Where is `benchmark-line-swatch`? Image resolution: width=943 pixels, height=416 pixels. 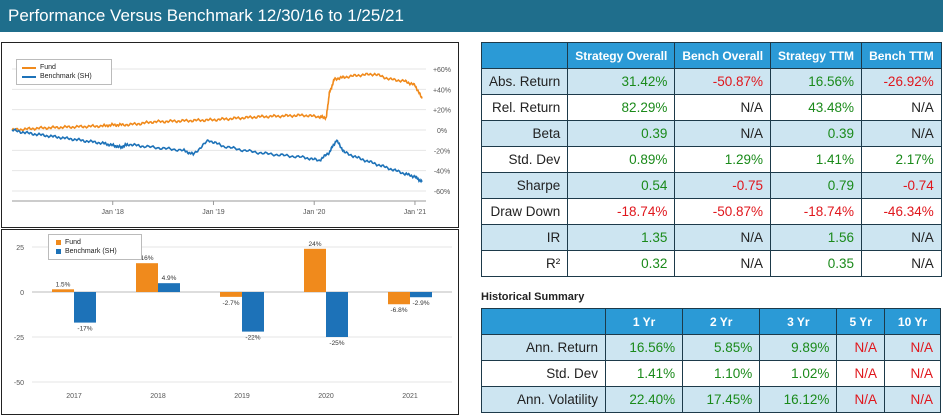
benchmark-line-swatch is located at coordinates (29, 76).